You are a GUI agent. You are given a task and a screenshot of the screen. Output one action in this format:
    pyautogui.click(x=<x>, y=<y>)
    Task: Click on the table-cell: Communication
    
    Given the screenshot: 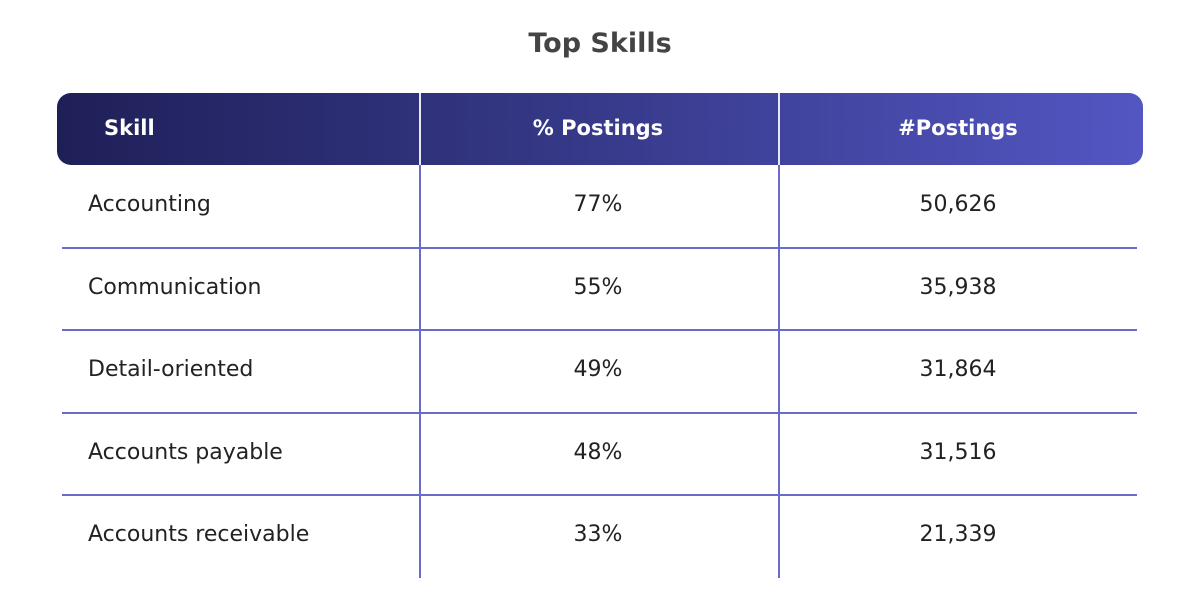 What is the action you would take?
    pyautogui.click(x=175, y=287)
    